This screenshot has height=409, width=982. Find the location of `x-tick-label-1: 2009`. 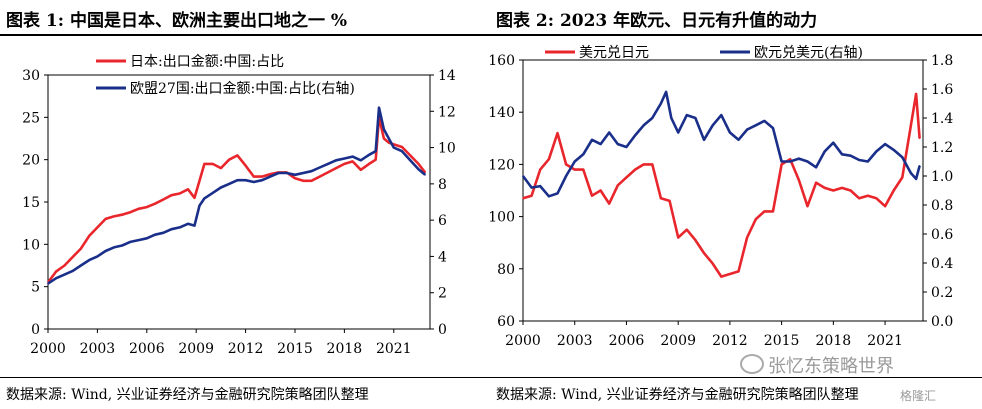

x-tick-label-1: 2009 is located at coordinates (678, 341).